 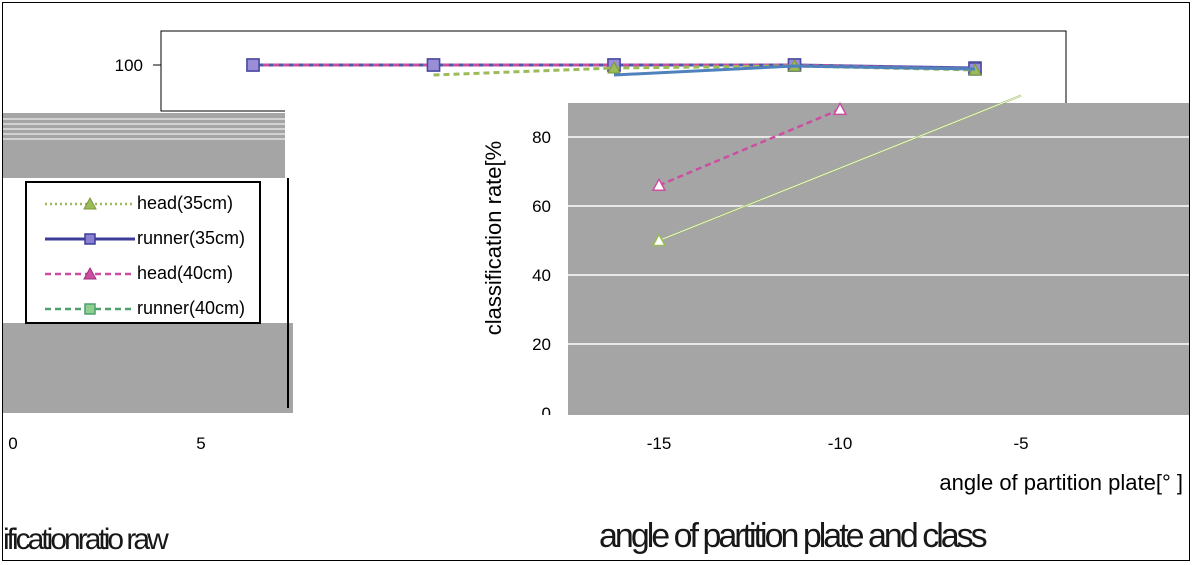 I want to click on front-xlabel: angle of partition plate[° ], so click(x=1061, y=482).